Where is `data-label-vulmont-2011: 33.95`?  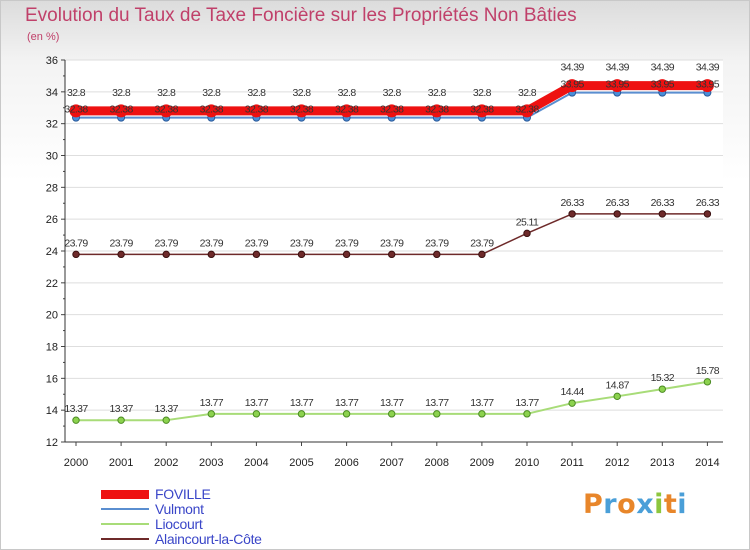
data-label-vulmont-2011: 33.95 is located at coordinates (572, 85).